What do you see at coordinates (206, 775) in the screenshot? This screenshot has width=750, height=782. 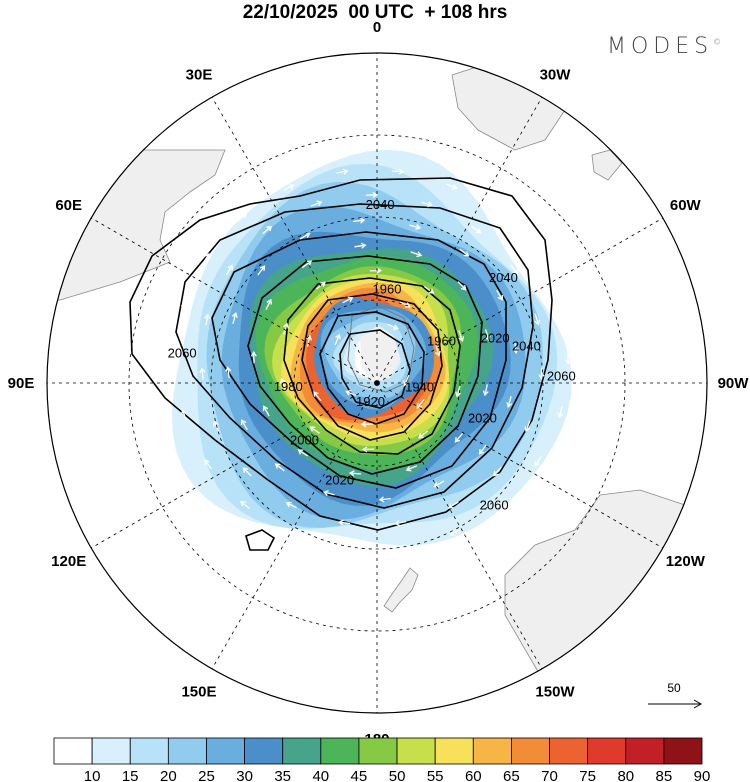 I see `colorbar-tick-label: 25` at bounding box center [206, 775].